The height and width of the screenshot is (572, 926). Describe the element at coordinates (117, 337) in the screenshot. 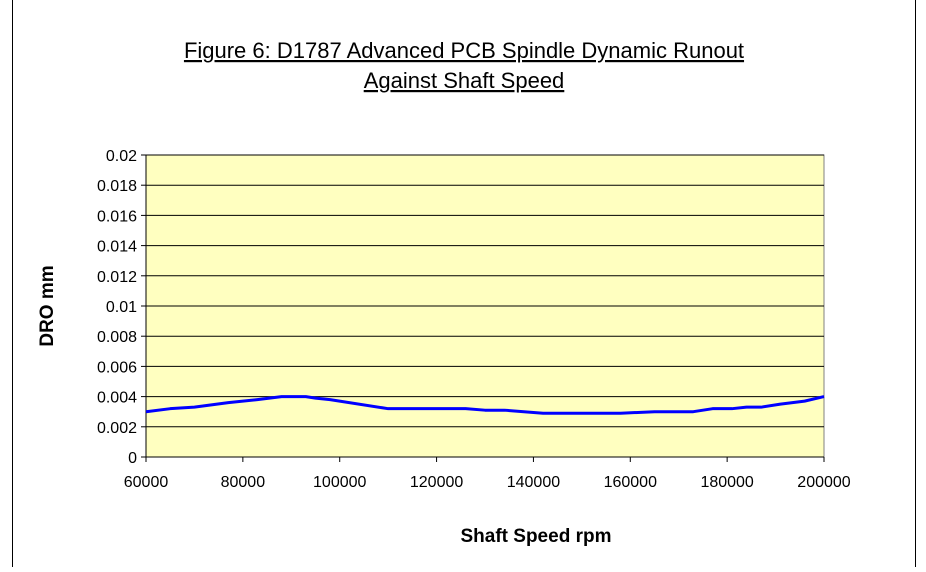

I see `y-tick-label: 0.008` at that location.